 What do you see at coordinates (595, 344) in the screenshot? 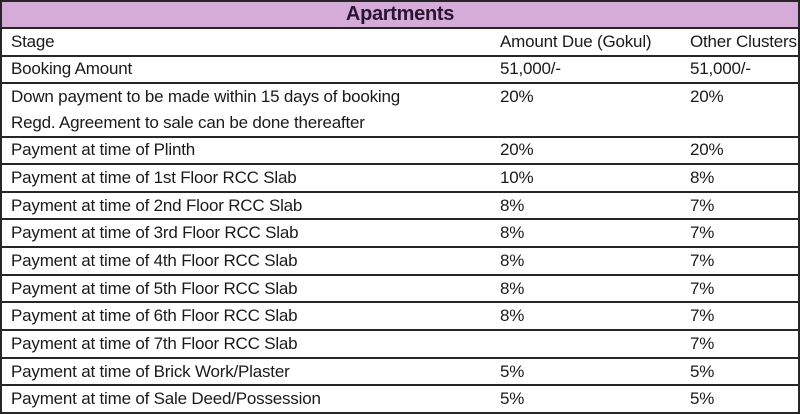
I see `amount-due-gokul-cell` at bounding box center [595, 344].